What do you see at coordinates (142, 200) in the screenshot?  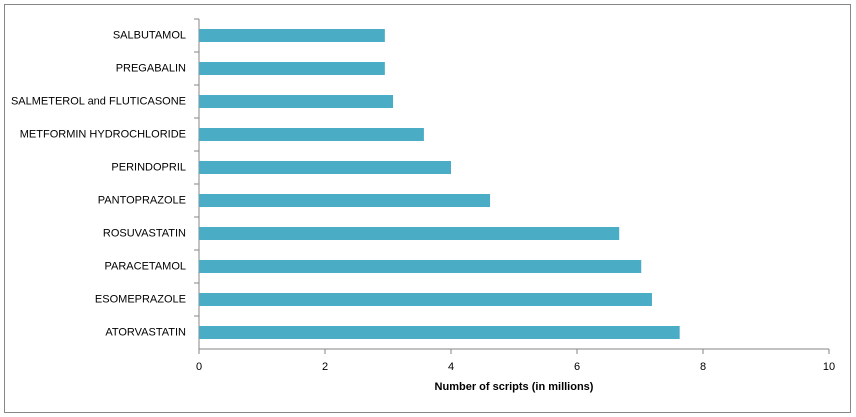 I see `y-tick-label: PANTOPRAZOLE` at bounding box center [142, 200].